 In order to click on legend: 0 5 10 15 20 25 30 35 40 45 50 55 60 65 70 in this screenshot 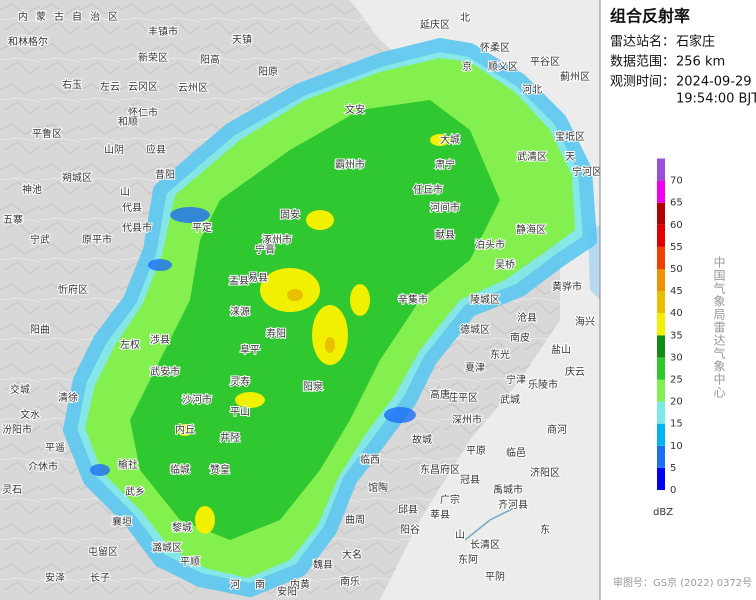, I will do `click(670, 327)`.